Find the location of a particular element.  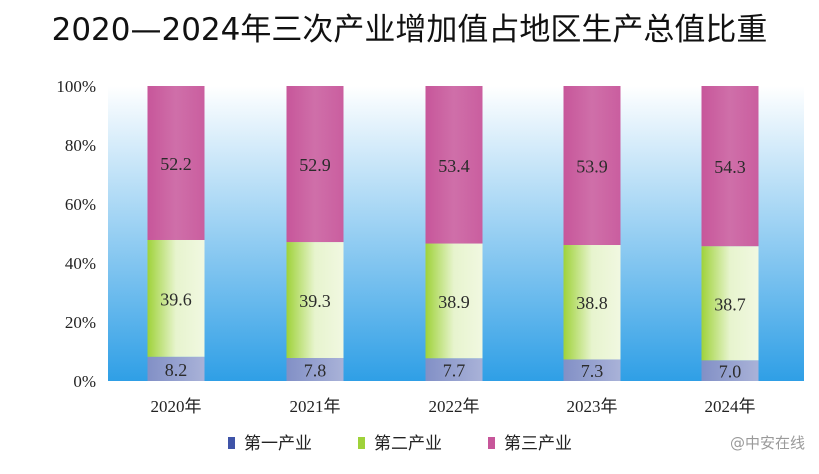

y-tick-label: 60% is located at coordinates (80, 204).